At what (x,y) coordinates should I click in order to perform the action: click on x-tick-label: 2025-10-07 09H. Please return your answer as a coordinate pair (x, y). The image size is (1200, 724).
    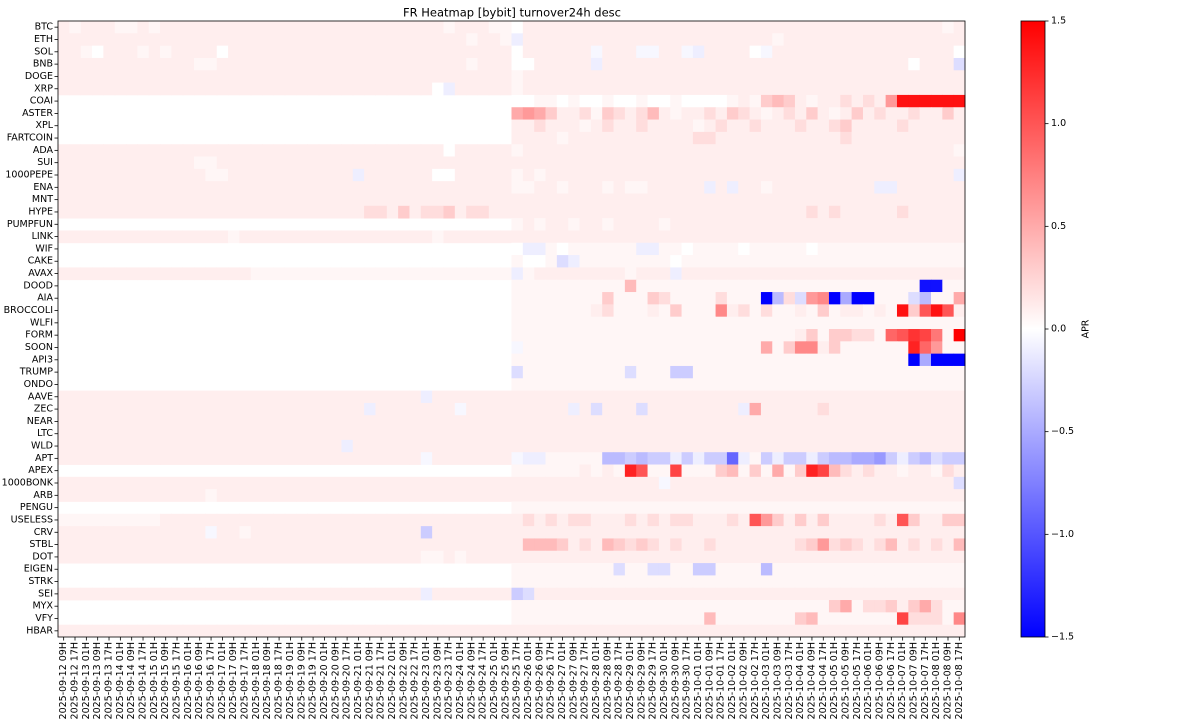
    Looking at the image, I should click on (913, 680).